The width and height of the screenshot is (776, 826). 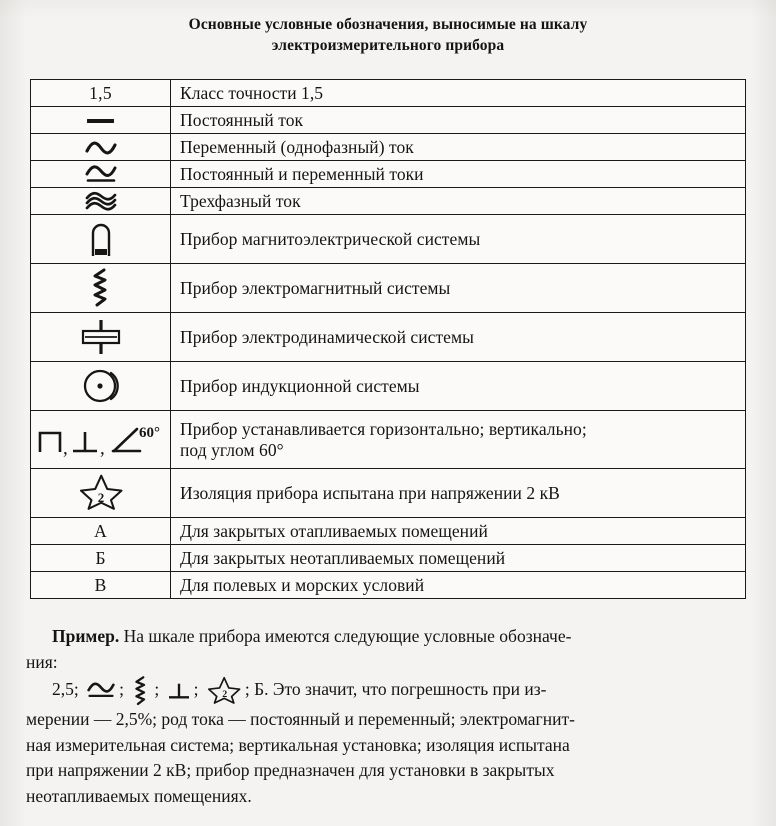 I want to click on symbol-cell-category-b: Б, so click(x=100, y=558).